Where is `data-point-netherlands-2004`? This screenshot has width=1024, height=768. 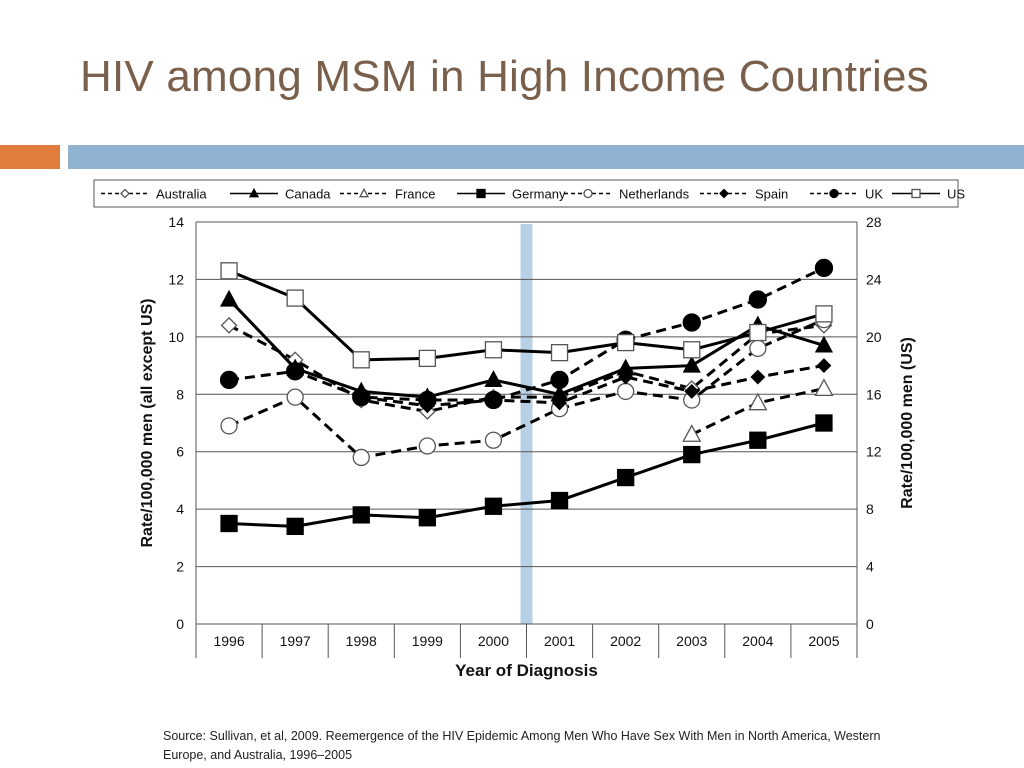
data-point-netherlands-2004 is located at coordinates (758, 348).